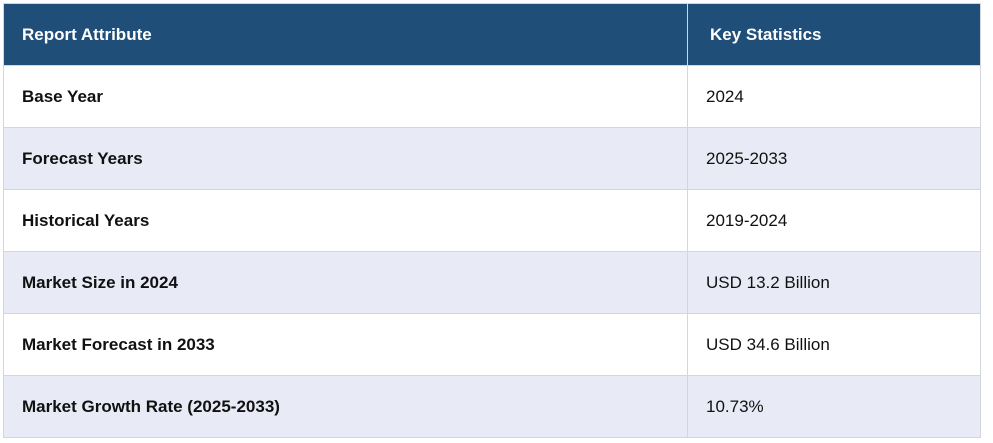 The height and width of the screenshot is (443, 993). Describe the element at coordinates (345, 220) in the screenshot. I see `row-attribute: Historical Years` at that location.